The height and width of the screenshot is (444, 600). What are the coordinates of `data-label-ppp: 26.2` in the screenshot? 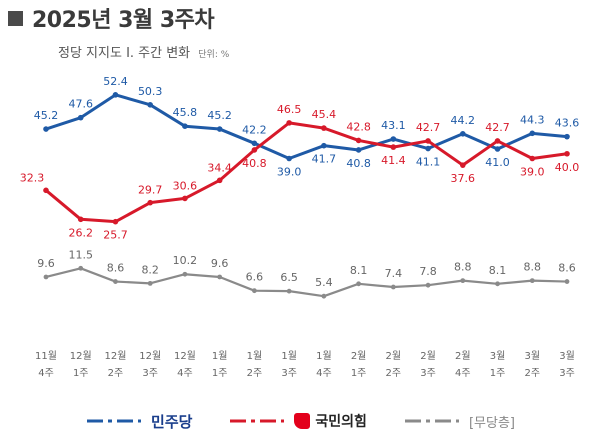 It's located at (80, 232).